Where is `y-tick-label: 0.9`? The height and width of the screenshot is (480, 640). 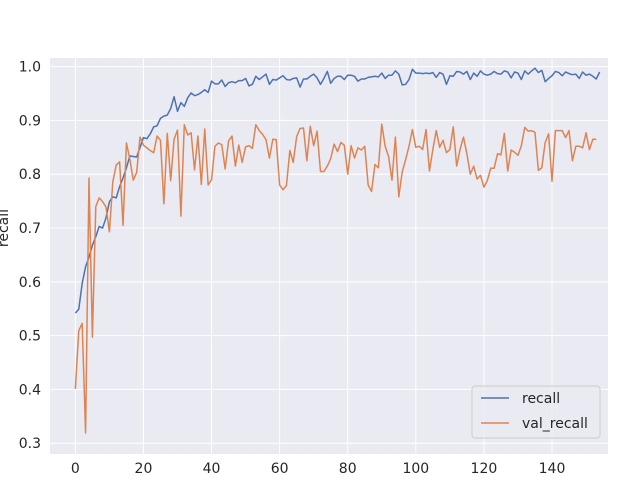
y-tick-label: 0.9 is located at coordinates (30, 121).